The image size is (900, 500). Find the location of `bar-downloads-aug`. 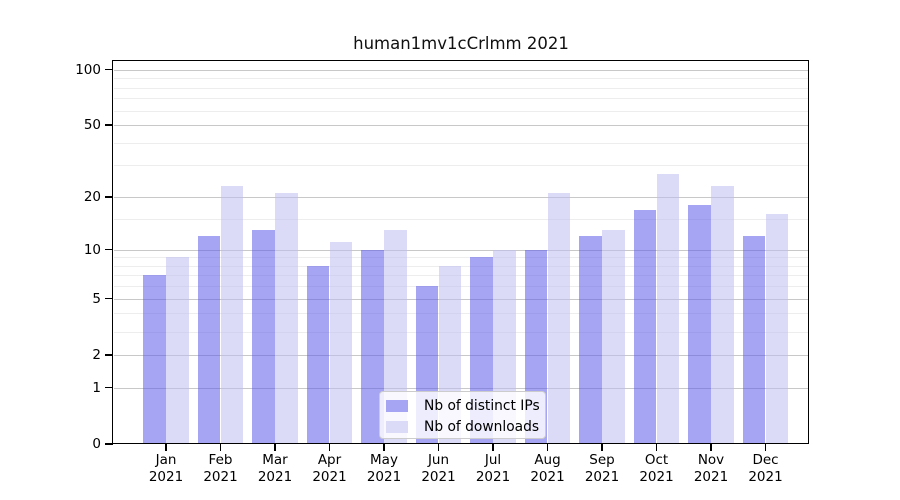

bar-downloads-aug is located at coordinates (559, 318).